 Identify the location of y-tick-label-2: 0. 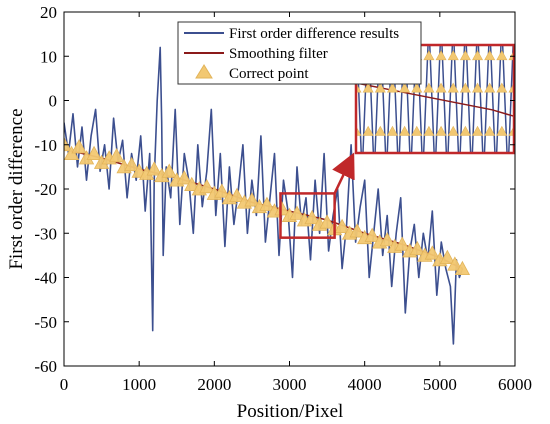
(53, 101).